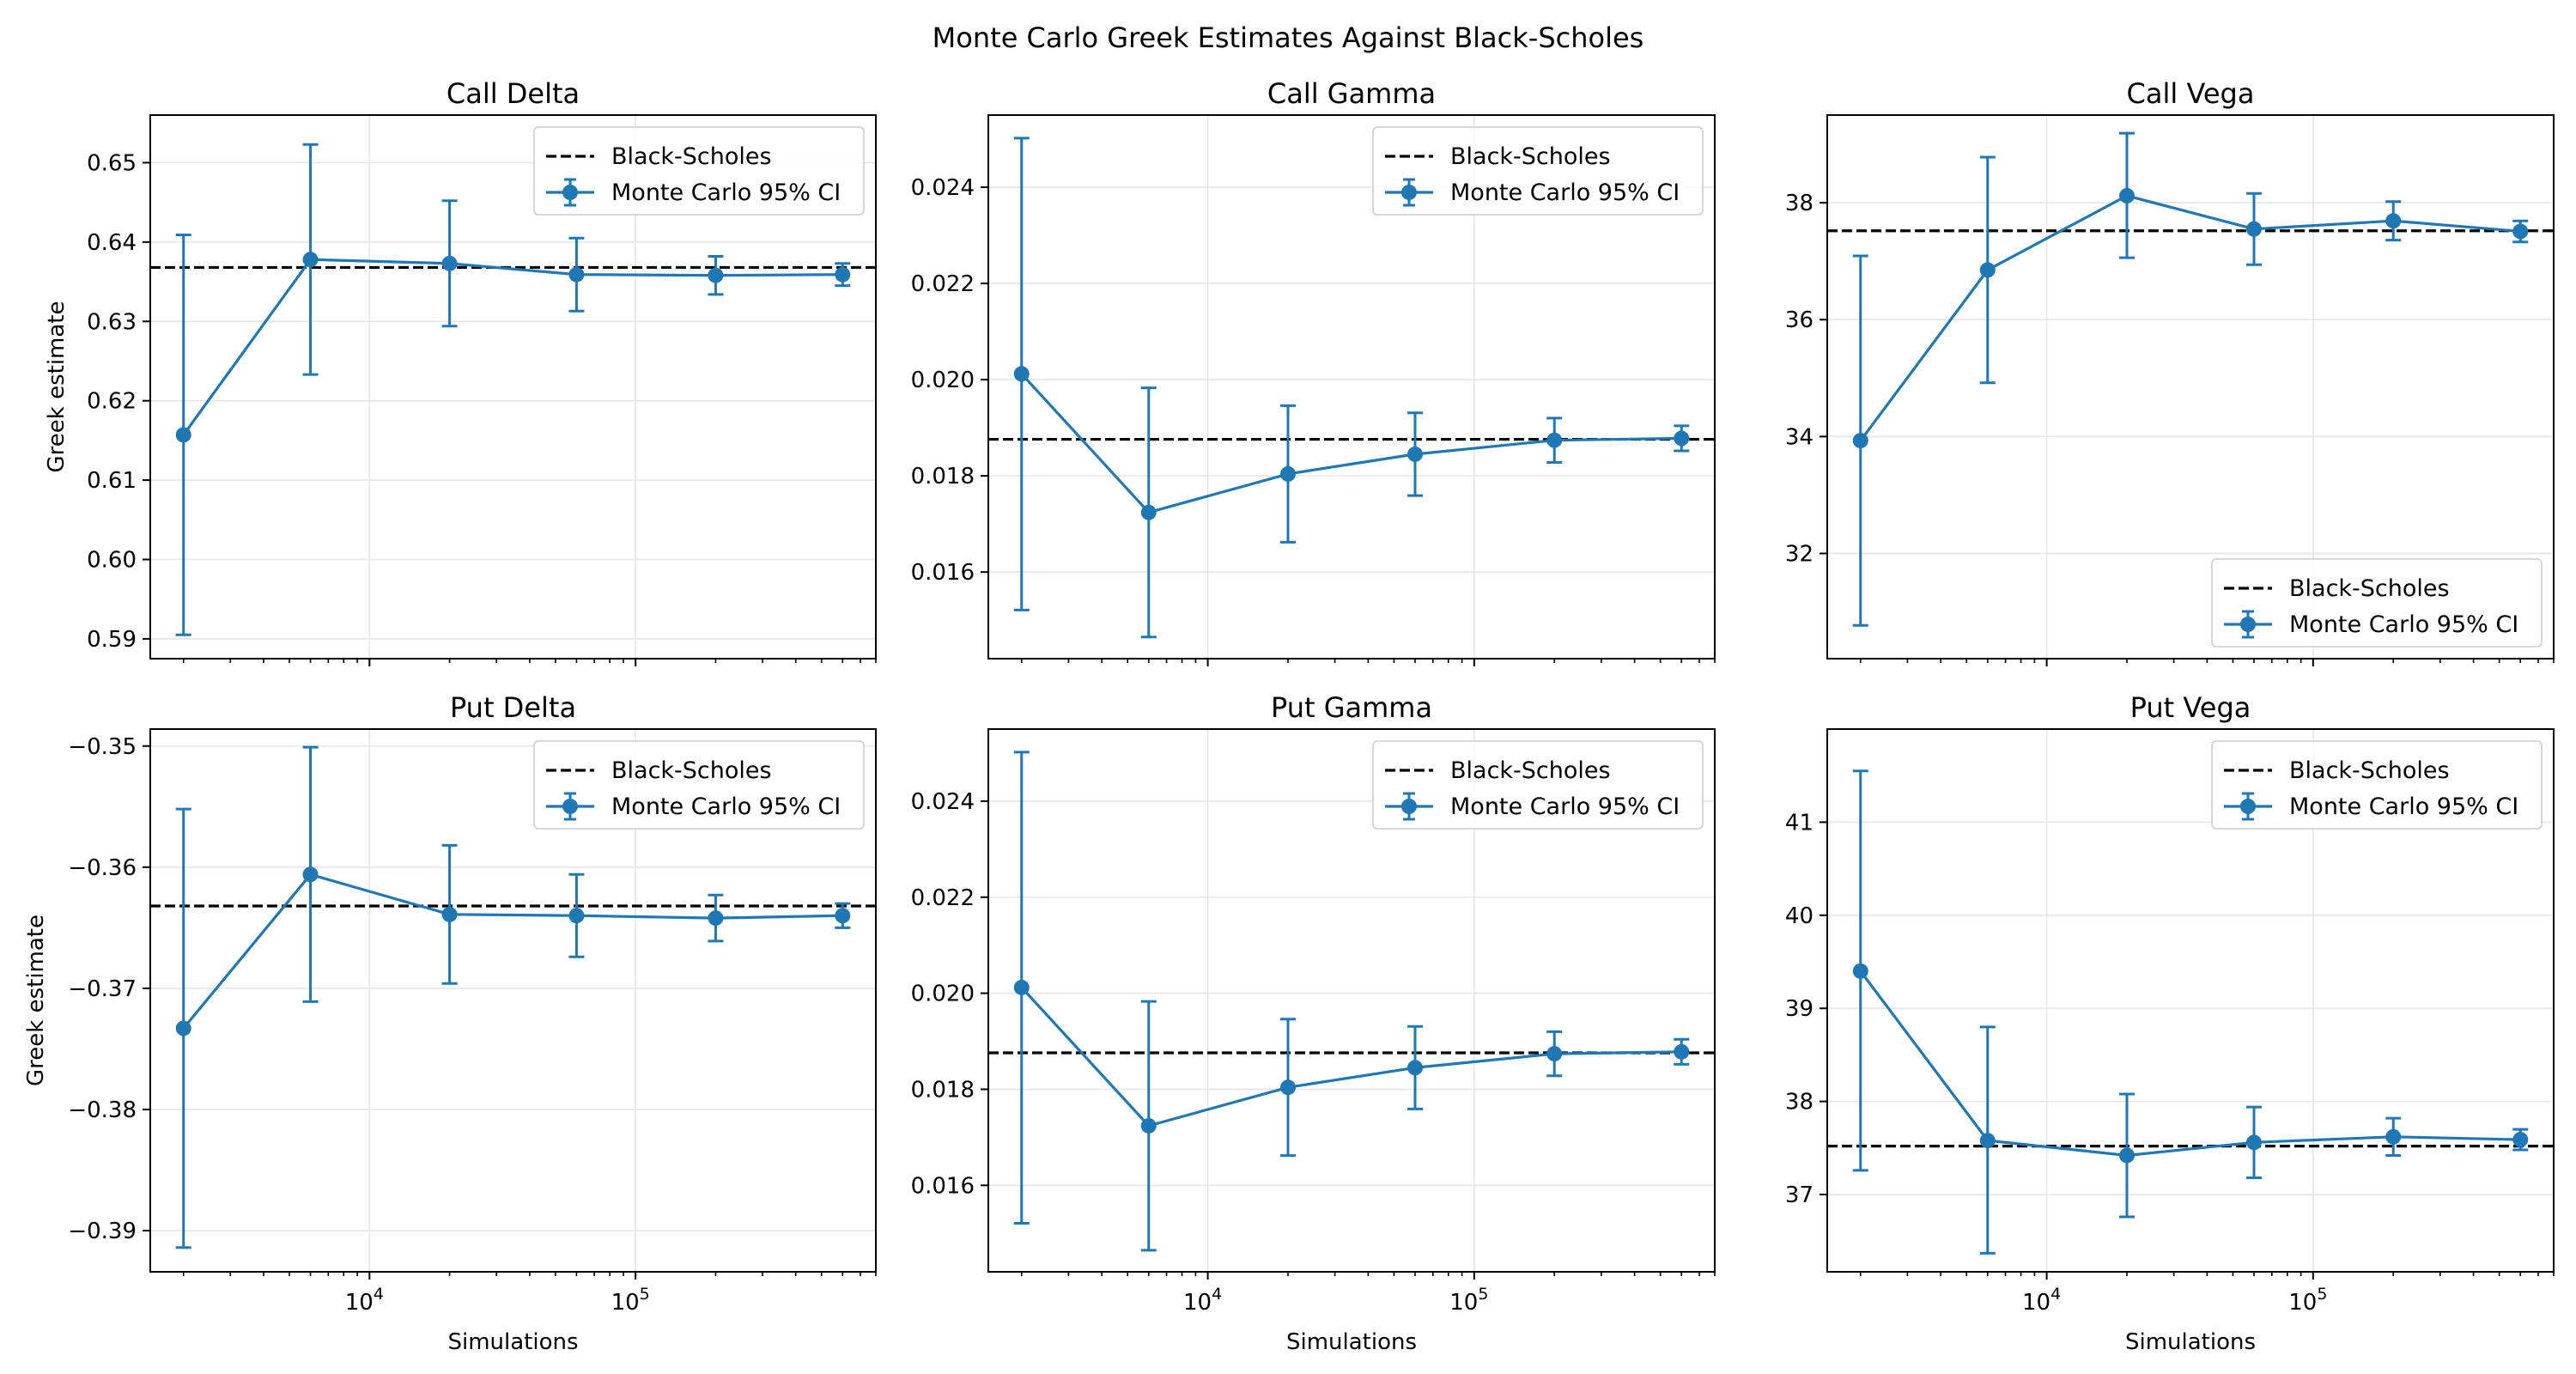 The image size is (2576, 1374). Describe the element at coordinates (1799, 554) in the screenshot. I see `y-tick-label: 32` at that location.